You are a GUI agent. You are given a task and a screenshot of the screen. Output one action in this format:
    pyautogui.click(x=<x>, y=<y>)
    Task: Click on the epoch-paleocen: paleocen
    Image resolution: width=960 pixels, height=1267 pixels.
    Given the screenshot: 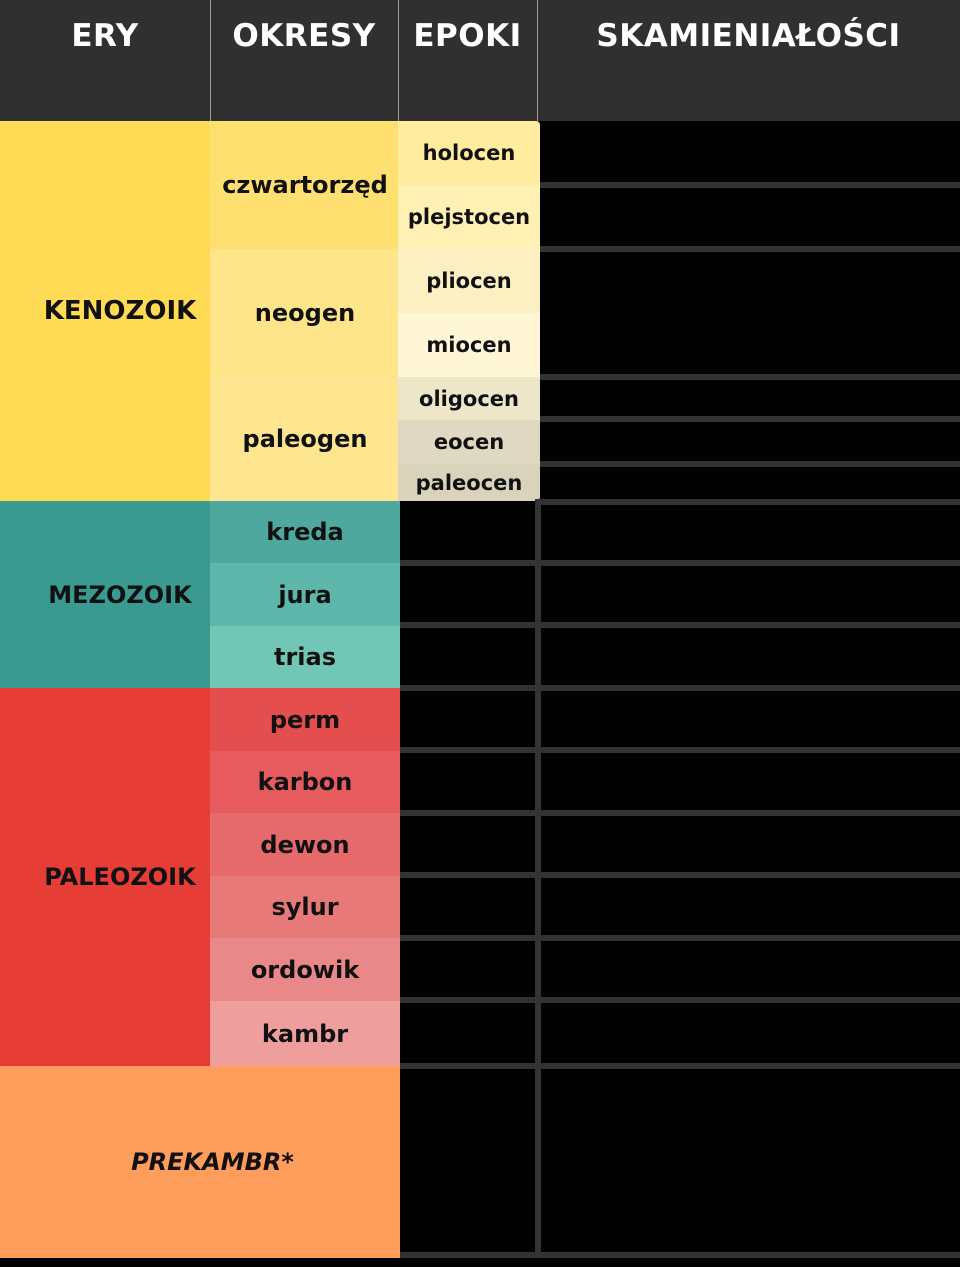 What is the action you would take?
    pyautogui.click(x=469, y=482)
    